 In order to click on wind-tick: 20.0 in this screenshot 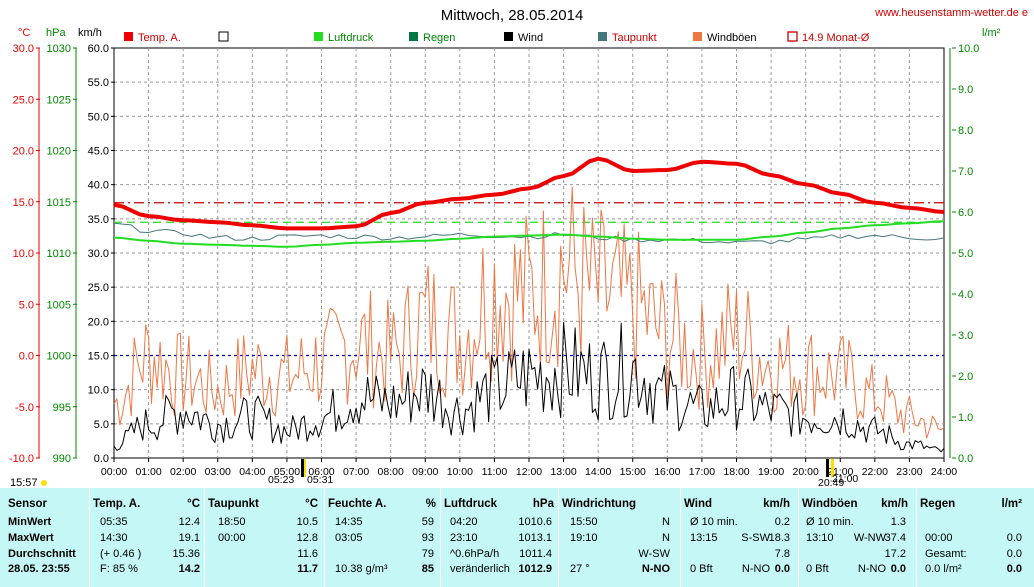, I will do `click(98, 322)`.